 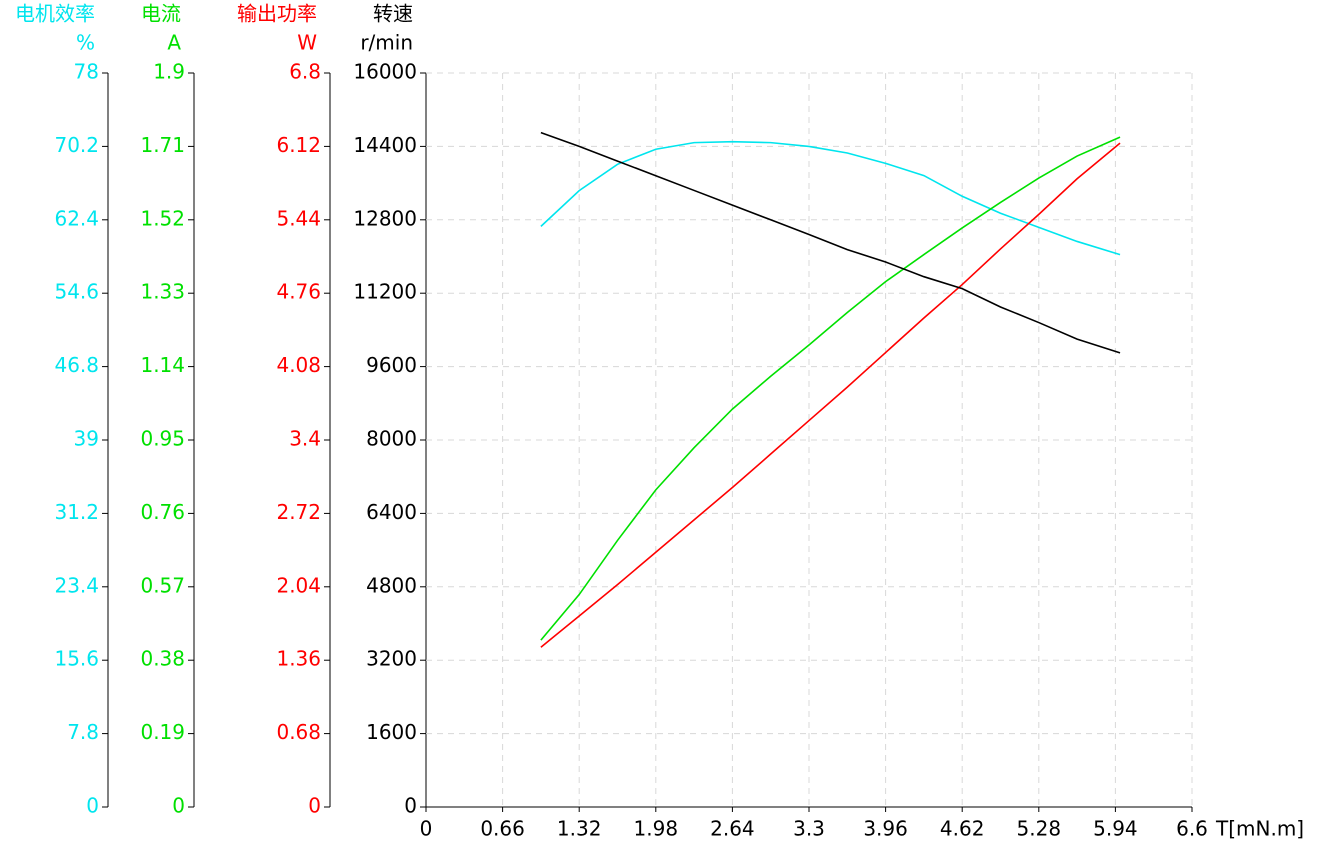 I want to click on y-tick-label: 39, so click(x=86, y=439).